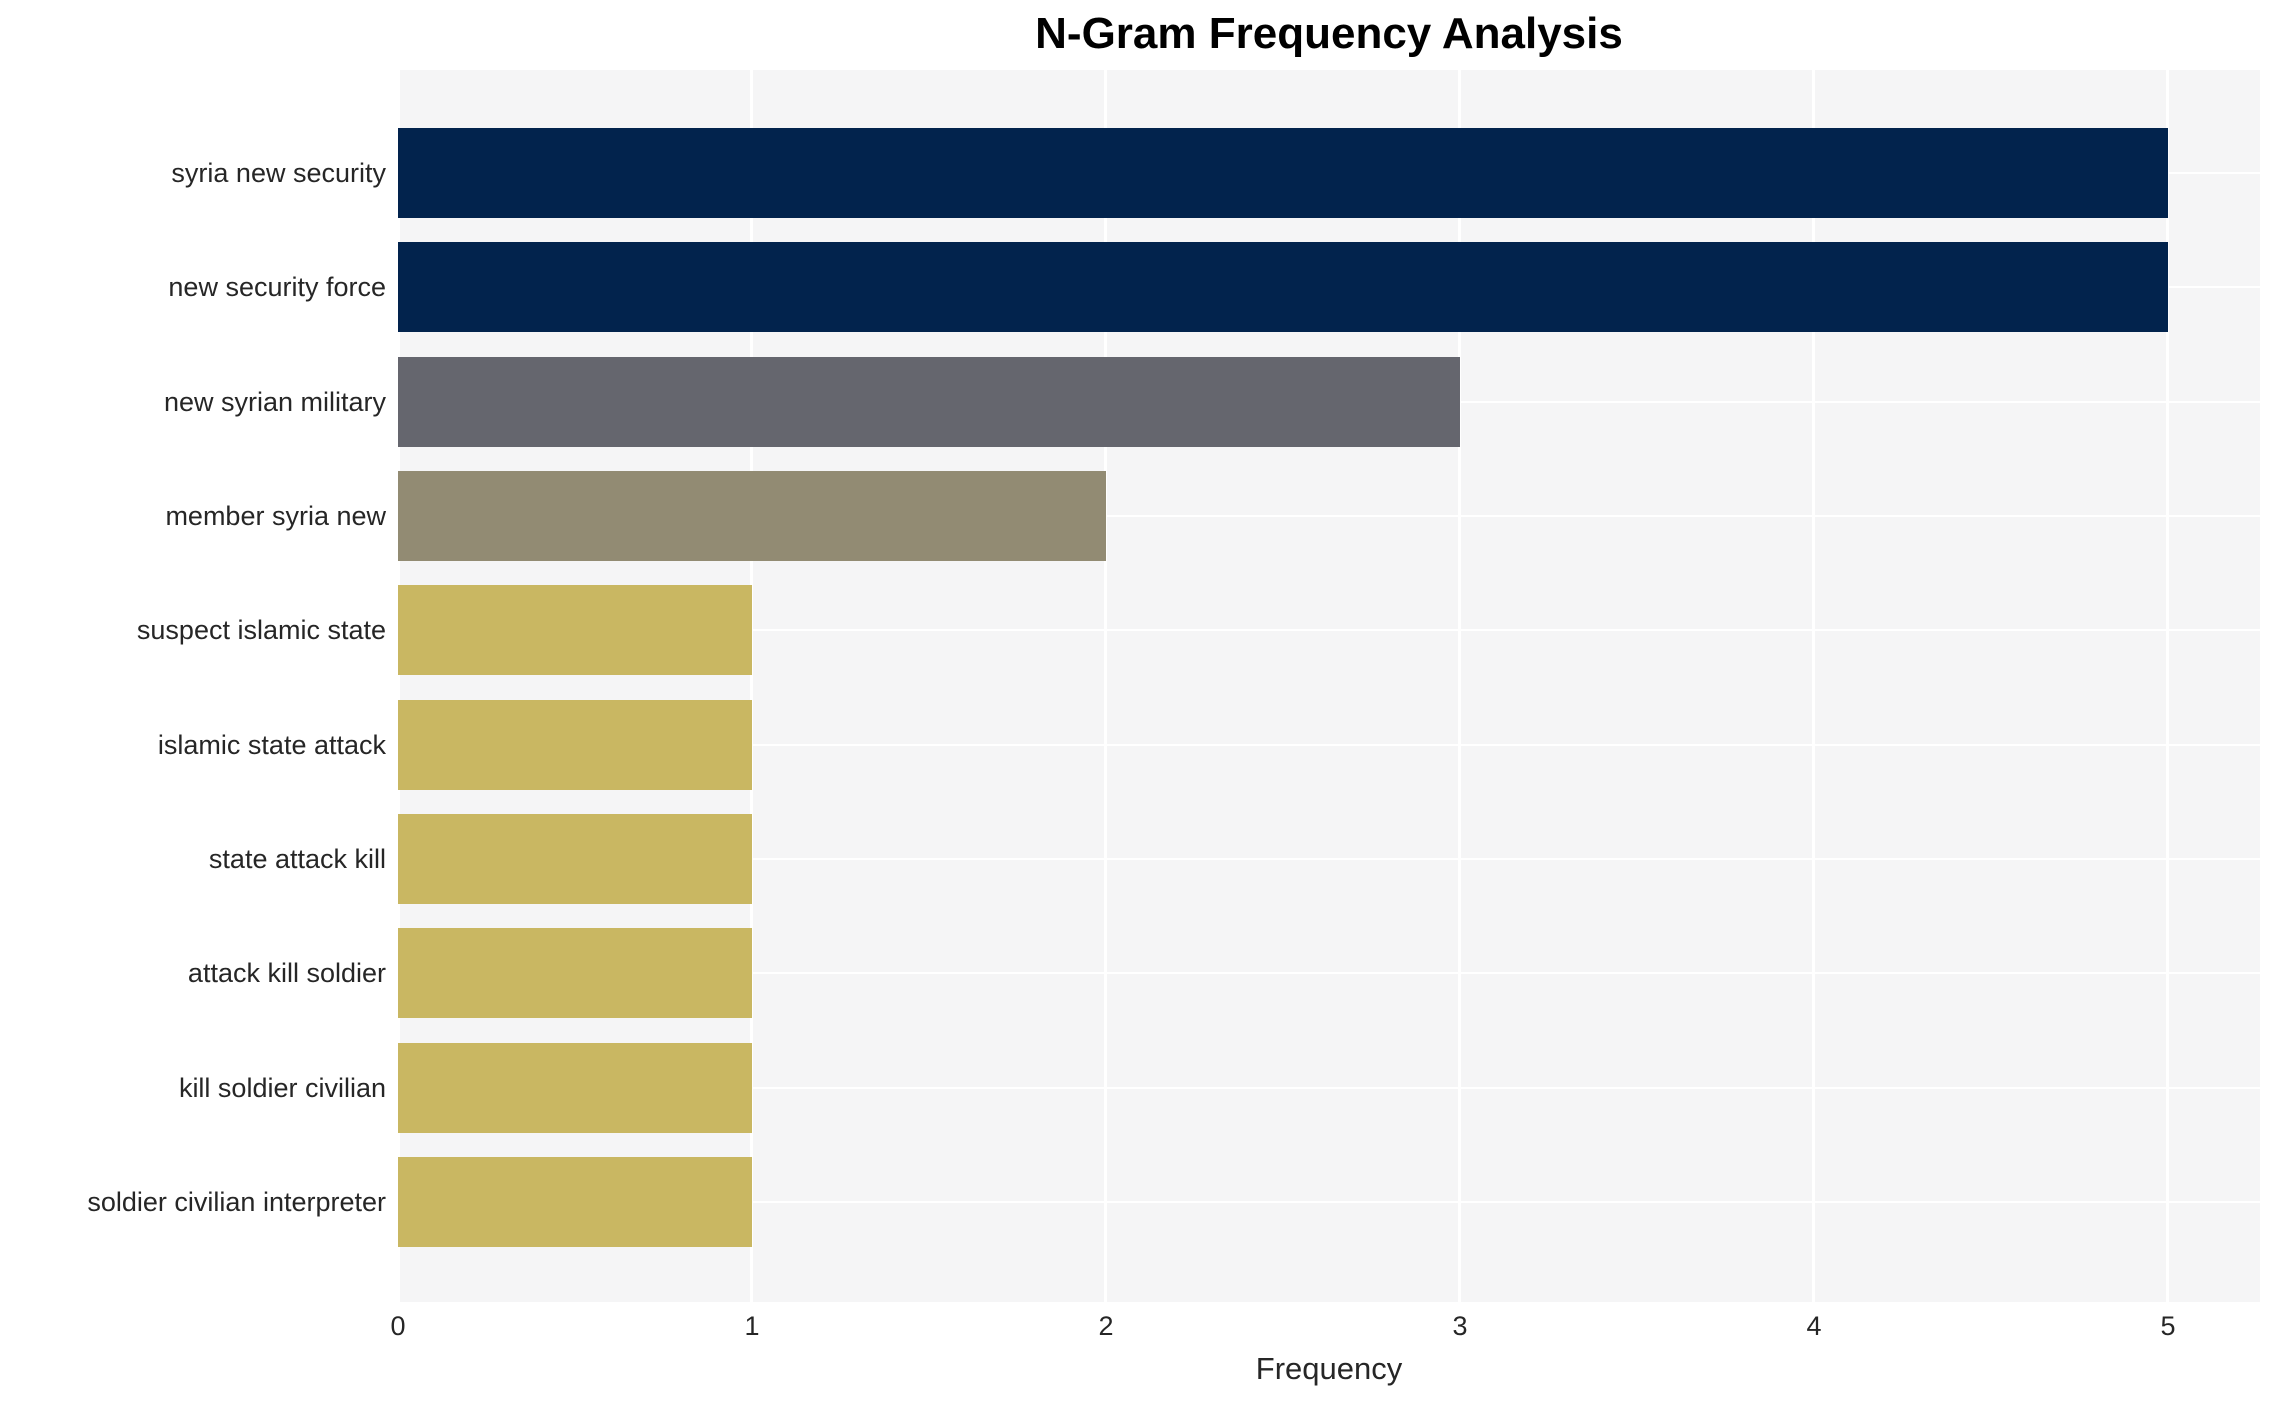  I want to click on y-axis-label: syria new security, so click(278, 173).